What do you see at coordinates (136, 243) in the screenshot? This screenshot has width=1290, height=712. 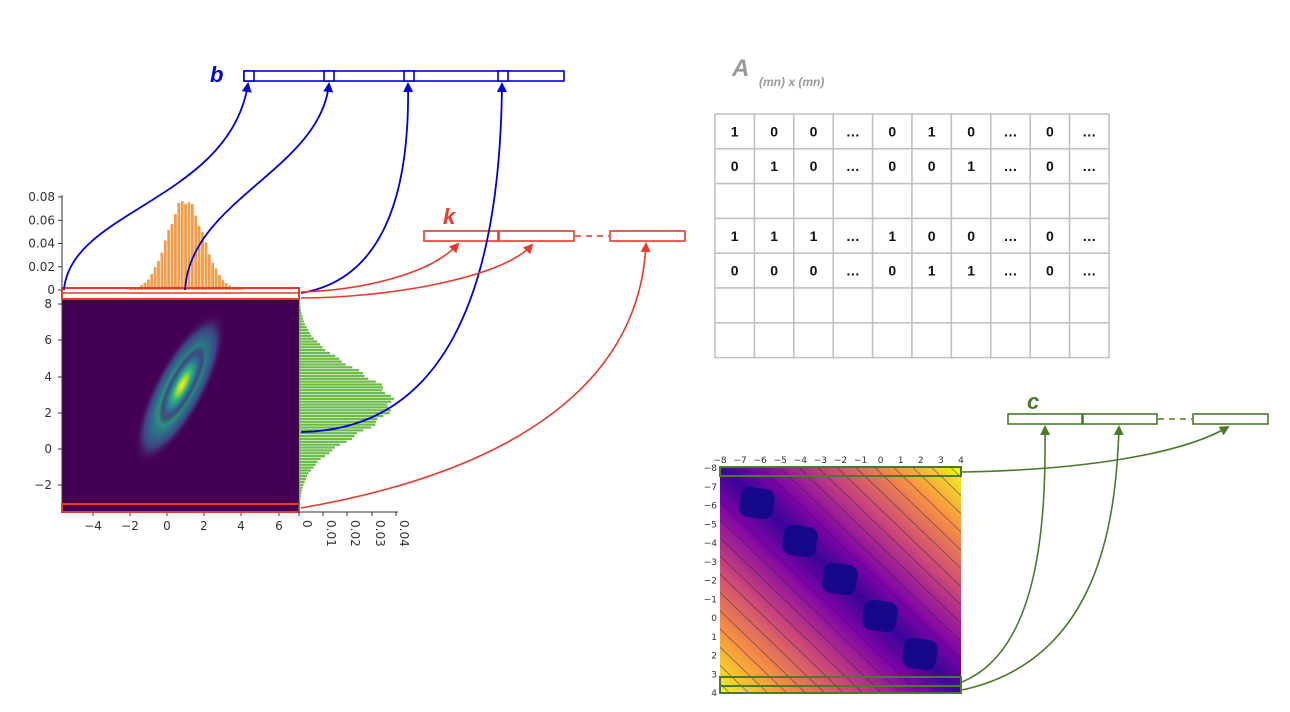 I see `top-histogram: 0.08 0.06 0.04 0.02 0` at bounding box center [136, 243].